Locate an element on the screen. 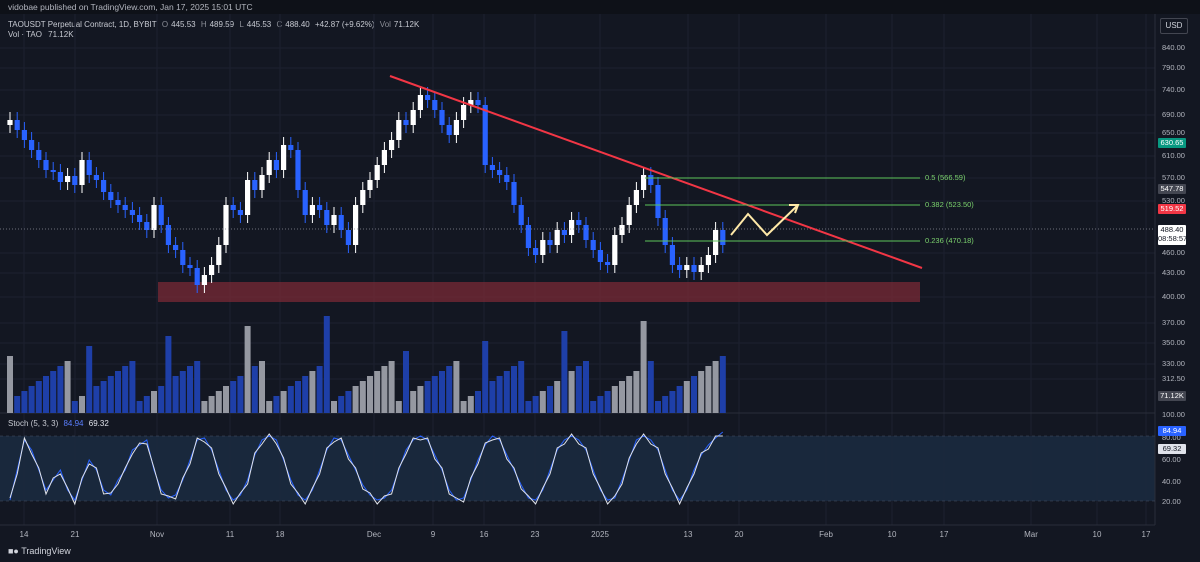 Image resolution: width=1200 pixels, height=562 pixels. time-label: 23 is located at coordinates (535, 534).